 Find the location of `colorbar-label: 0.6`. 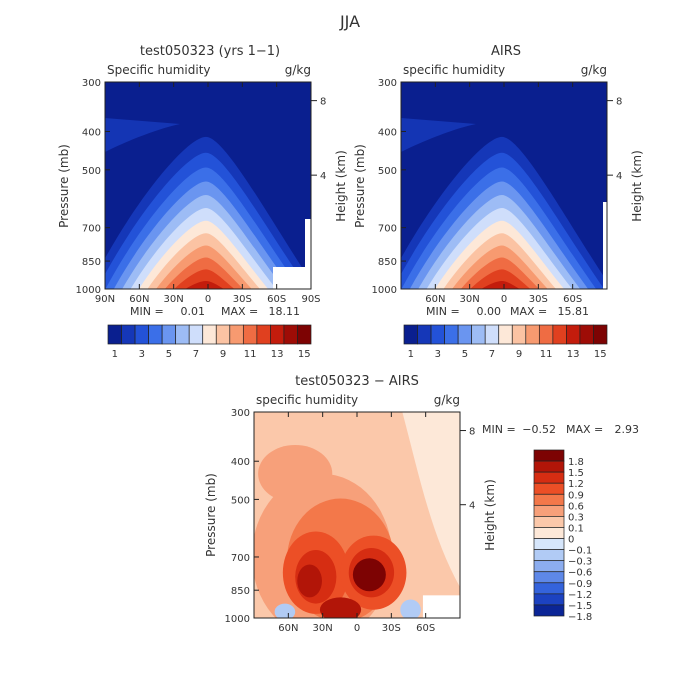

colorbar-label: 0.6 is located at coordinates (576, 506).